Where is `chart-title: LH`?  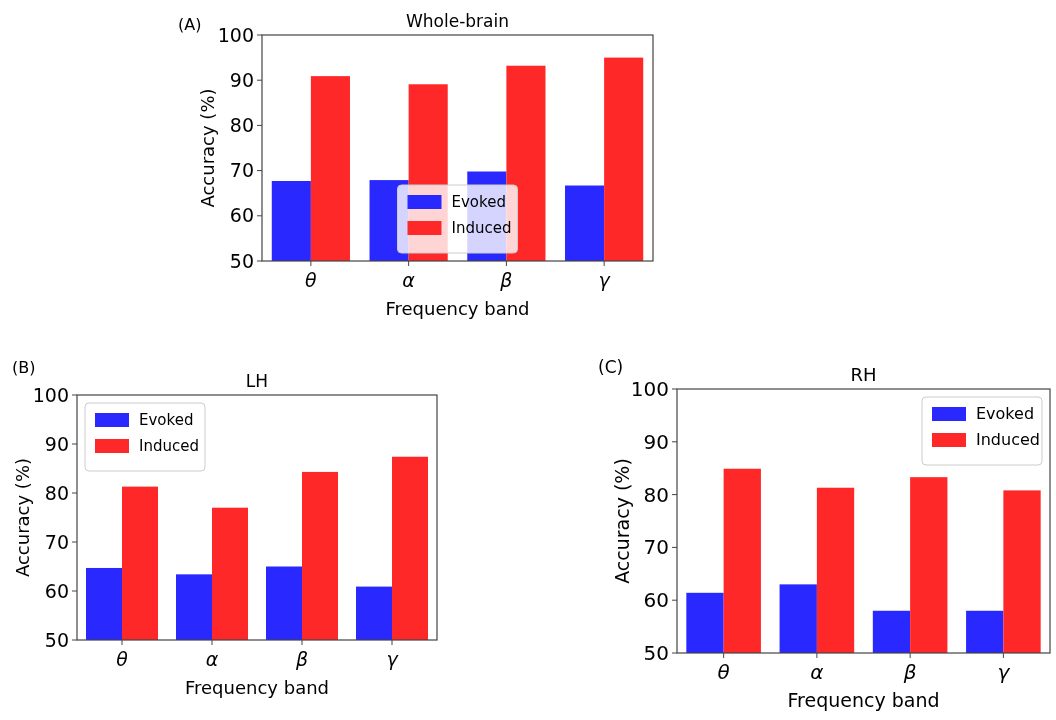 chart-title: LH is located at coordinates (257, 381).